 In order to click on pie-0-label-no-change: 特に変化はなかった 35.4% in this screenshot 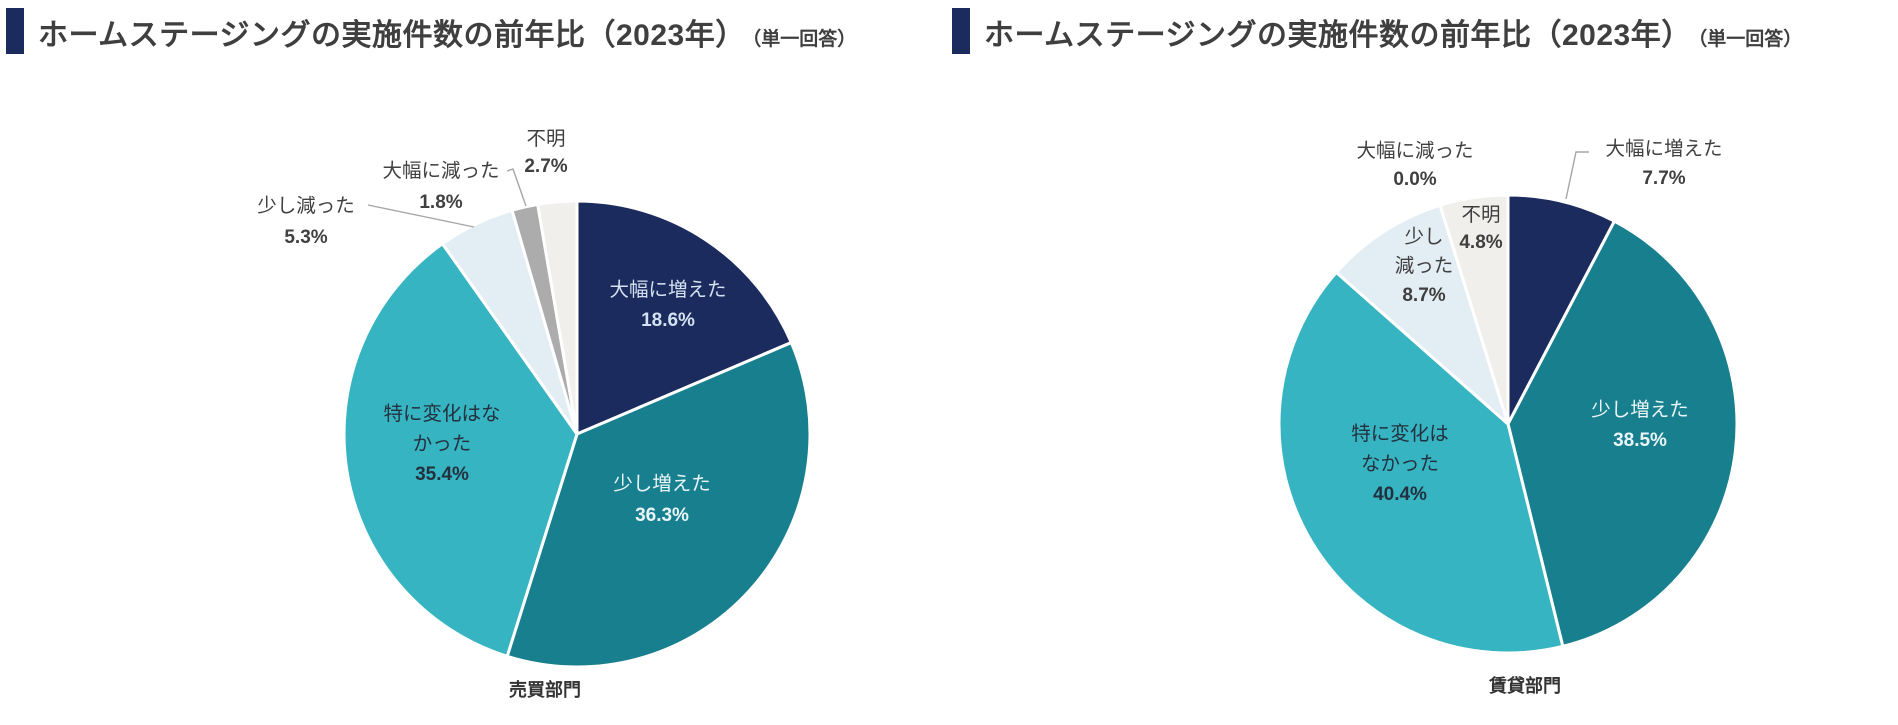, I will do `click(441, 444)`.